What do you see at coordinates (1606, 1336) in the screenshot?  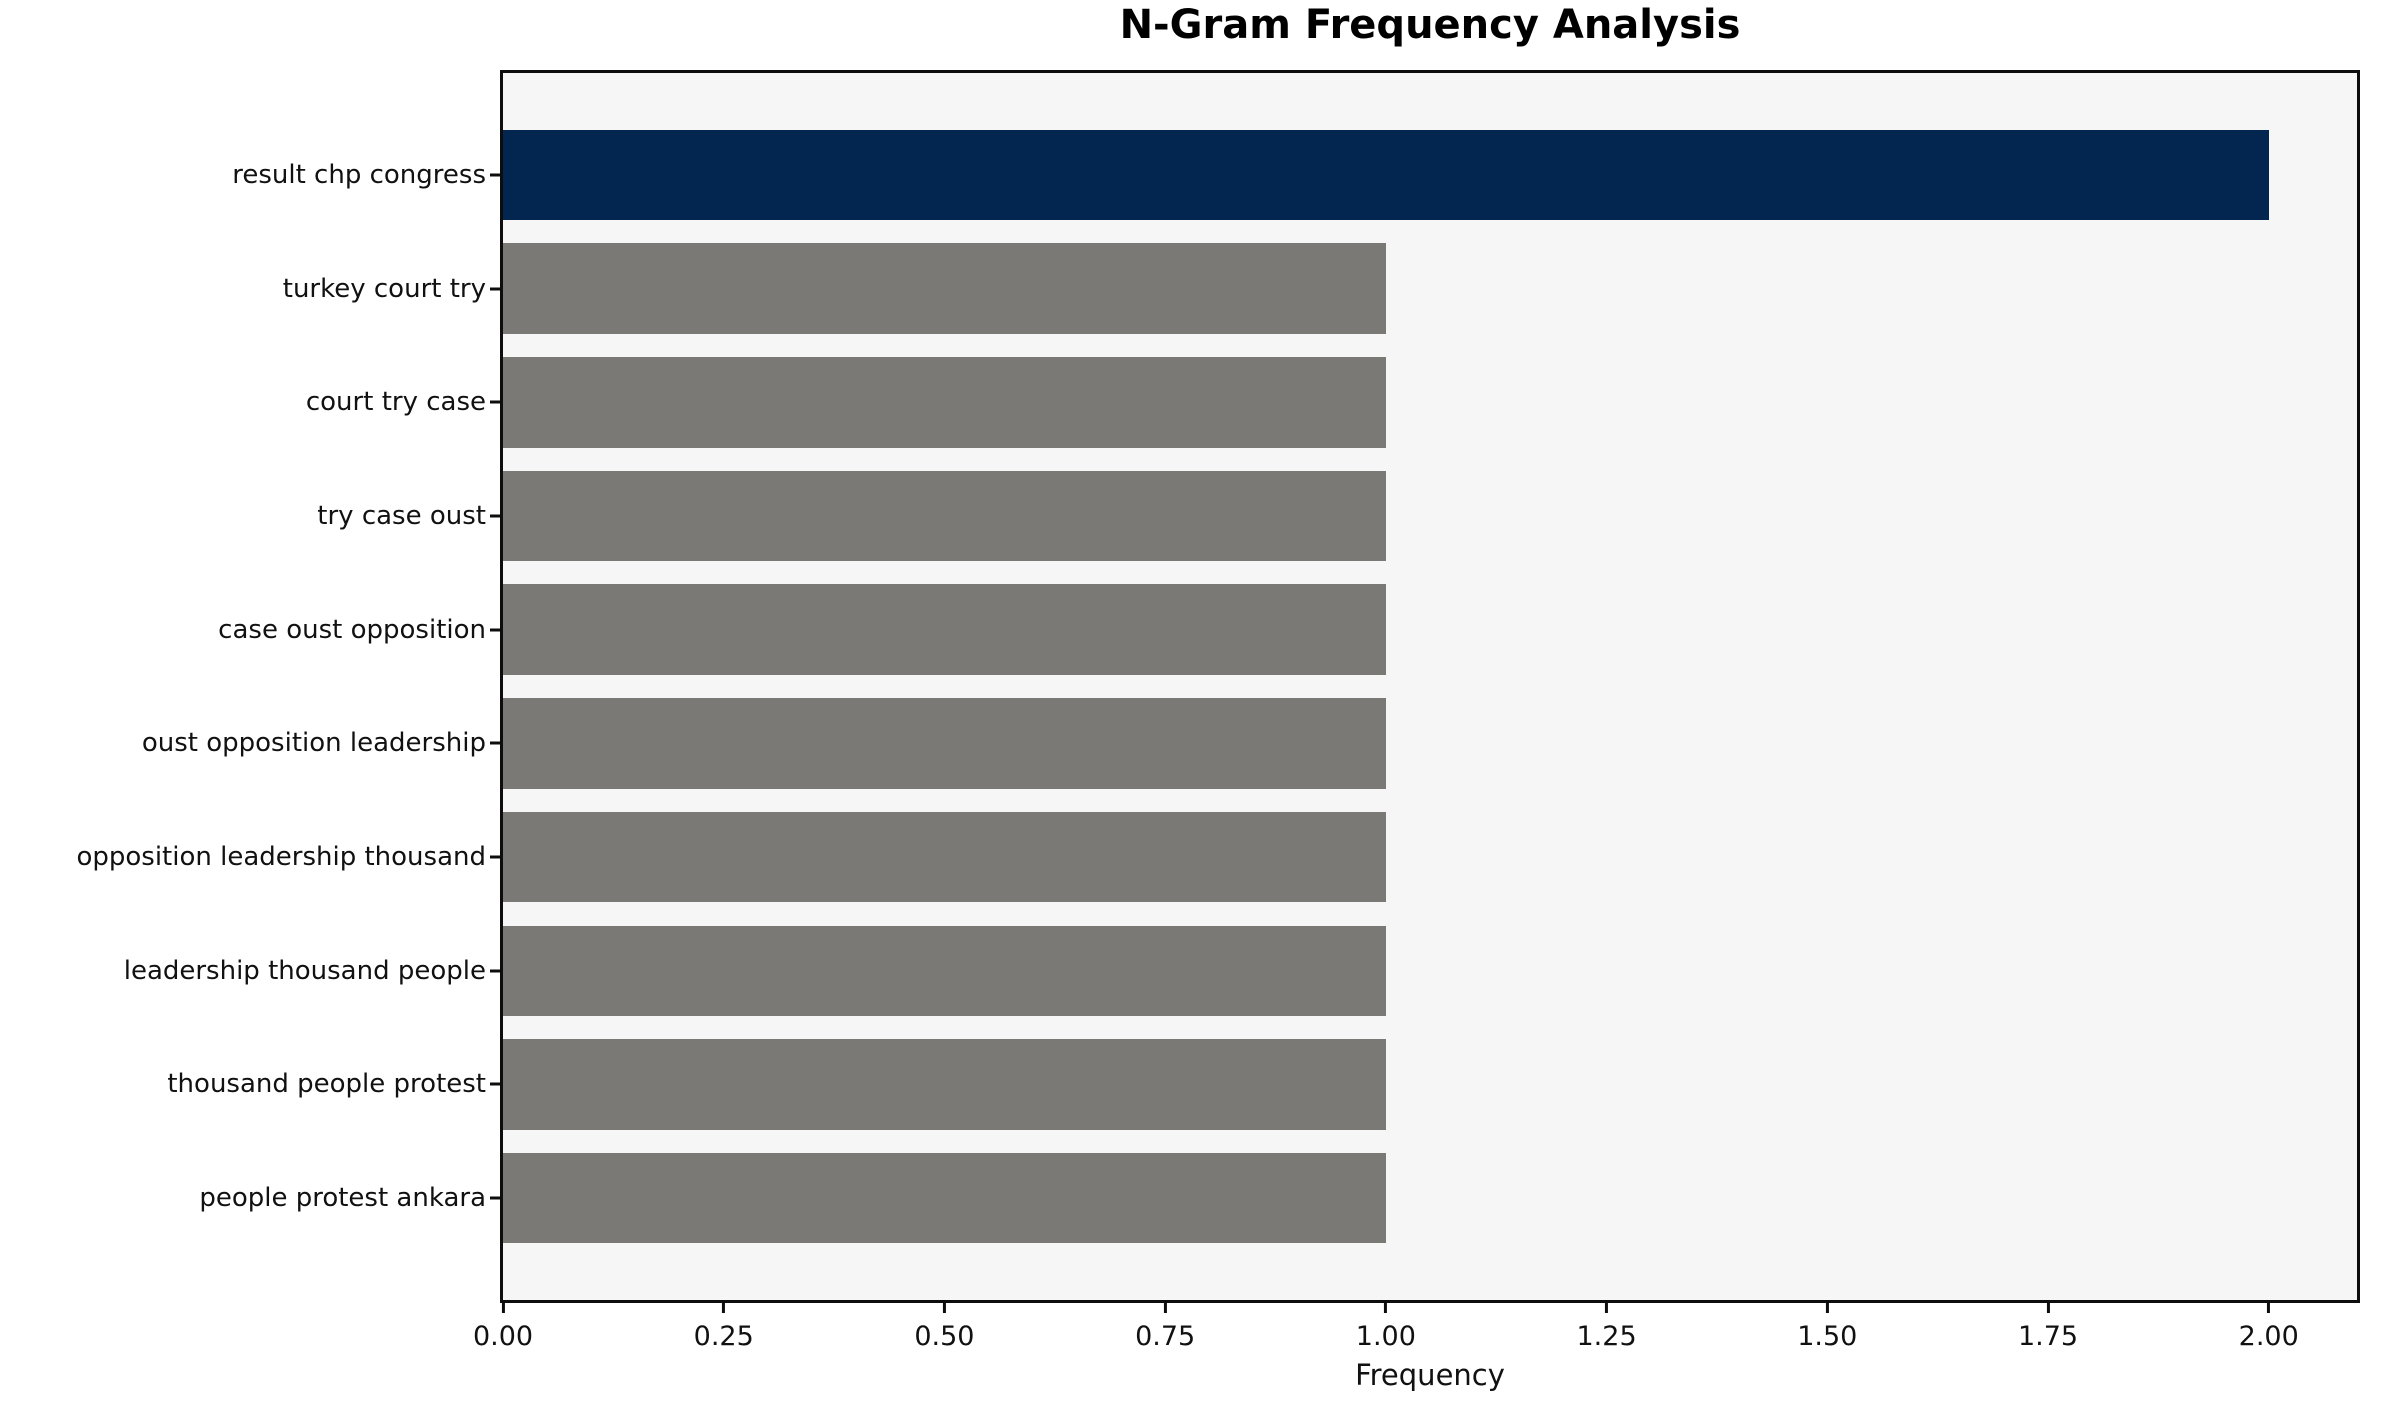 I see `x-tick-label: 1.25` at bounding box center [1606, 1336].